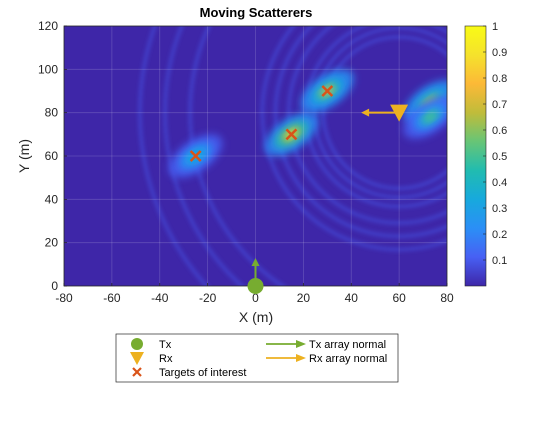  I want to click on chart-title: Moving Scatterers, so click(256, 12).